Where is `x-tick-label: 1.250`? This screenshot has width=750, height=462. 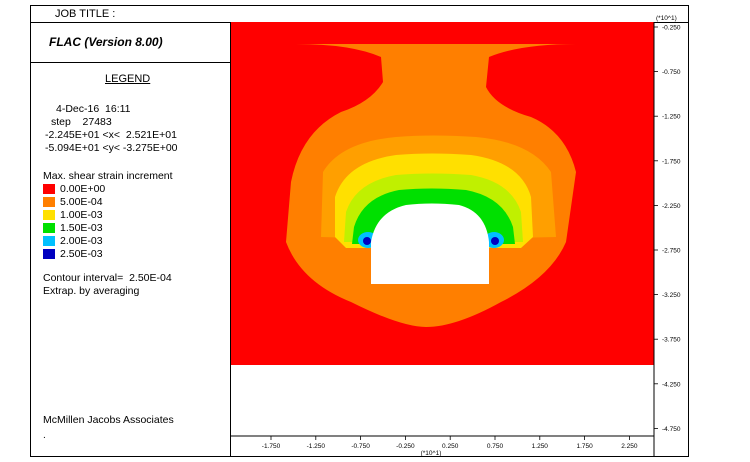
x-tick-label: 1.250 is located at coordinates (540, 446).